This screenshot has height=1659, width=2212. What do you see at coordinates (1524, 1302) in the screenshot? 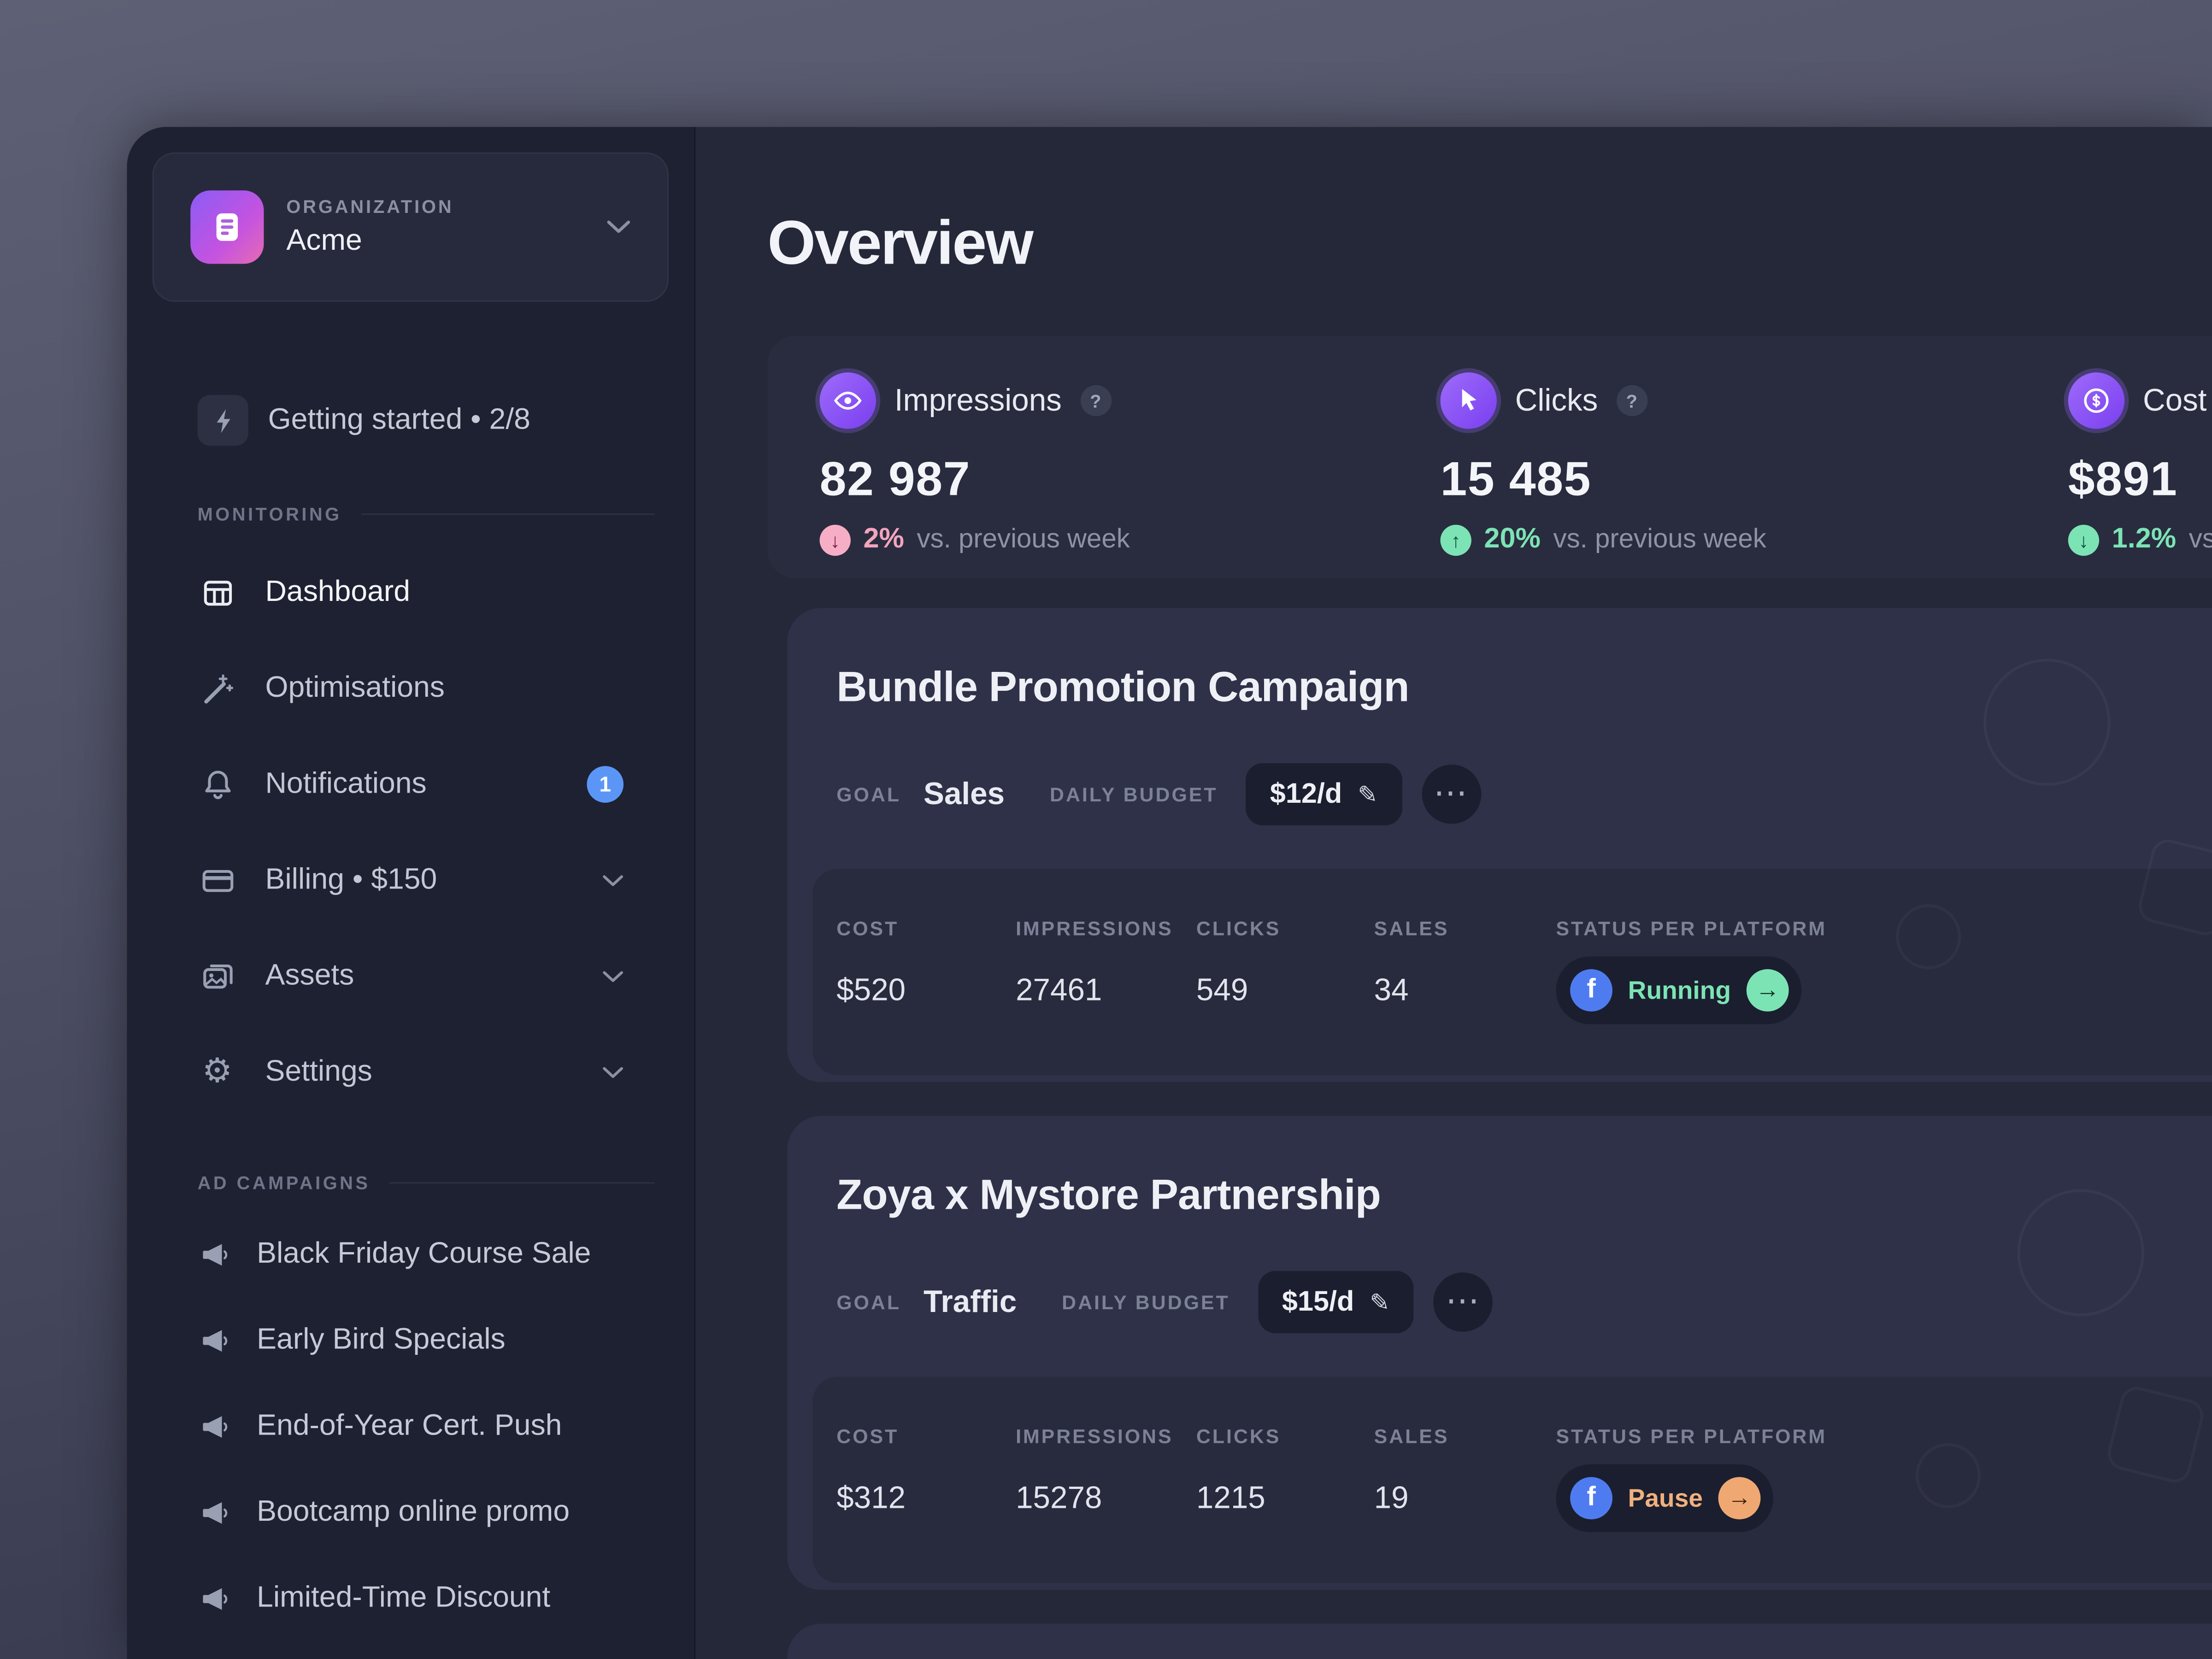
I see `campaign-meta-row: GOAL Traffic DAILY BUDGET $15/d ✎ ⋯` at bounding box center [1524, 1302].